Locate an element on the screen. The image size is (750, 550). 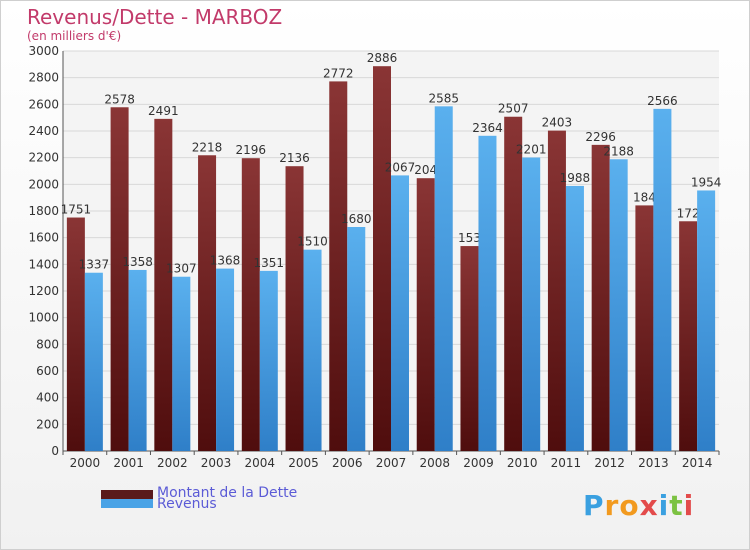
data-label-revenus: 2188 is located at coordinates (618, 151).